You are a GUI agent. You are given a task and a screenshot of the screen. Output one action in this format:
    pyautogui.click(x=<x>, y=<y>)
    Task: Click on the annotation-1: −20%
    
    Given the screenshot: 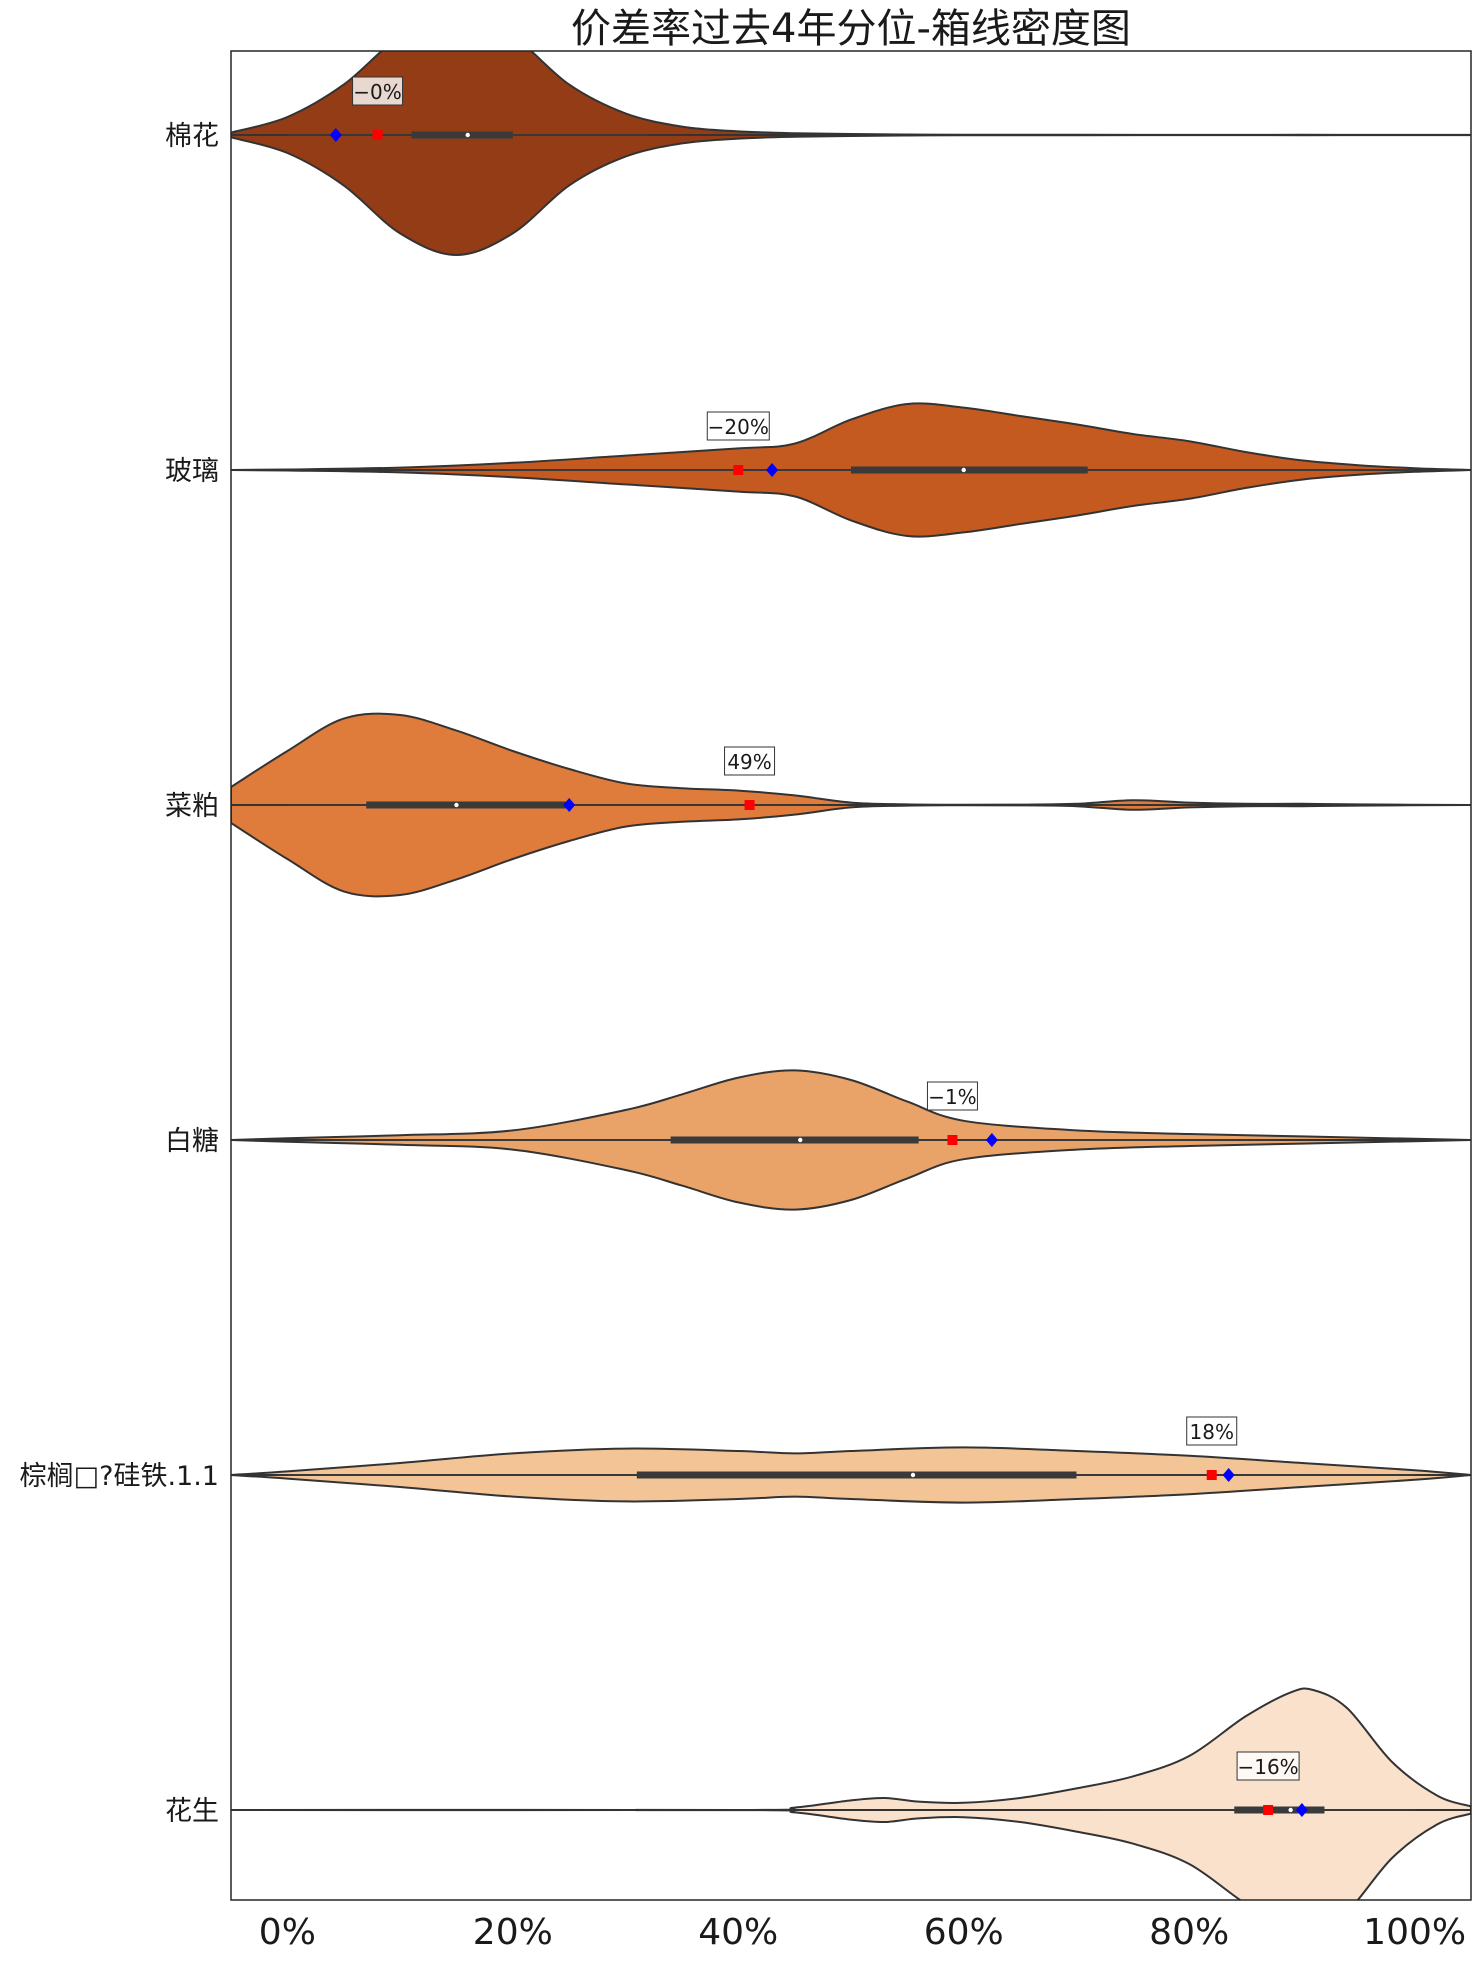 What is the action you would take?
    pyautogui.click(x=738, y=426)
    